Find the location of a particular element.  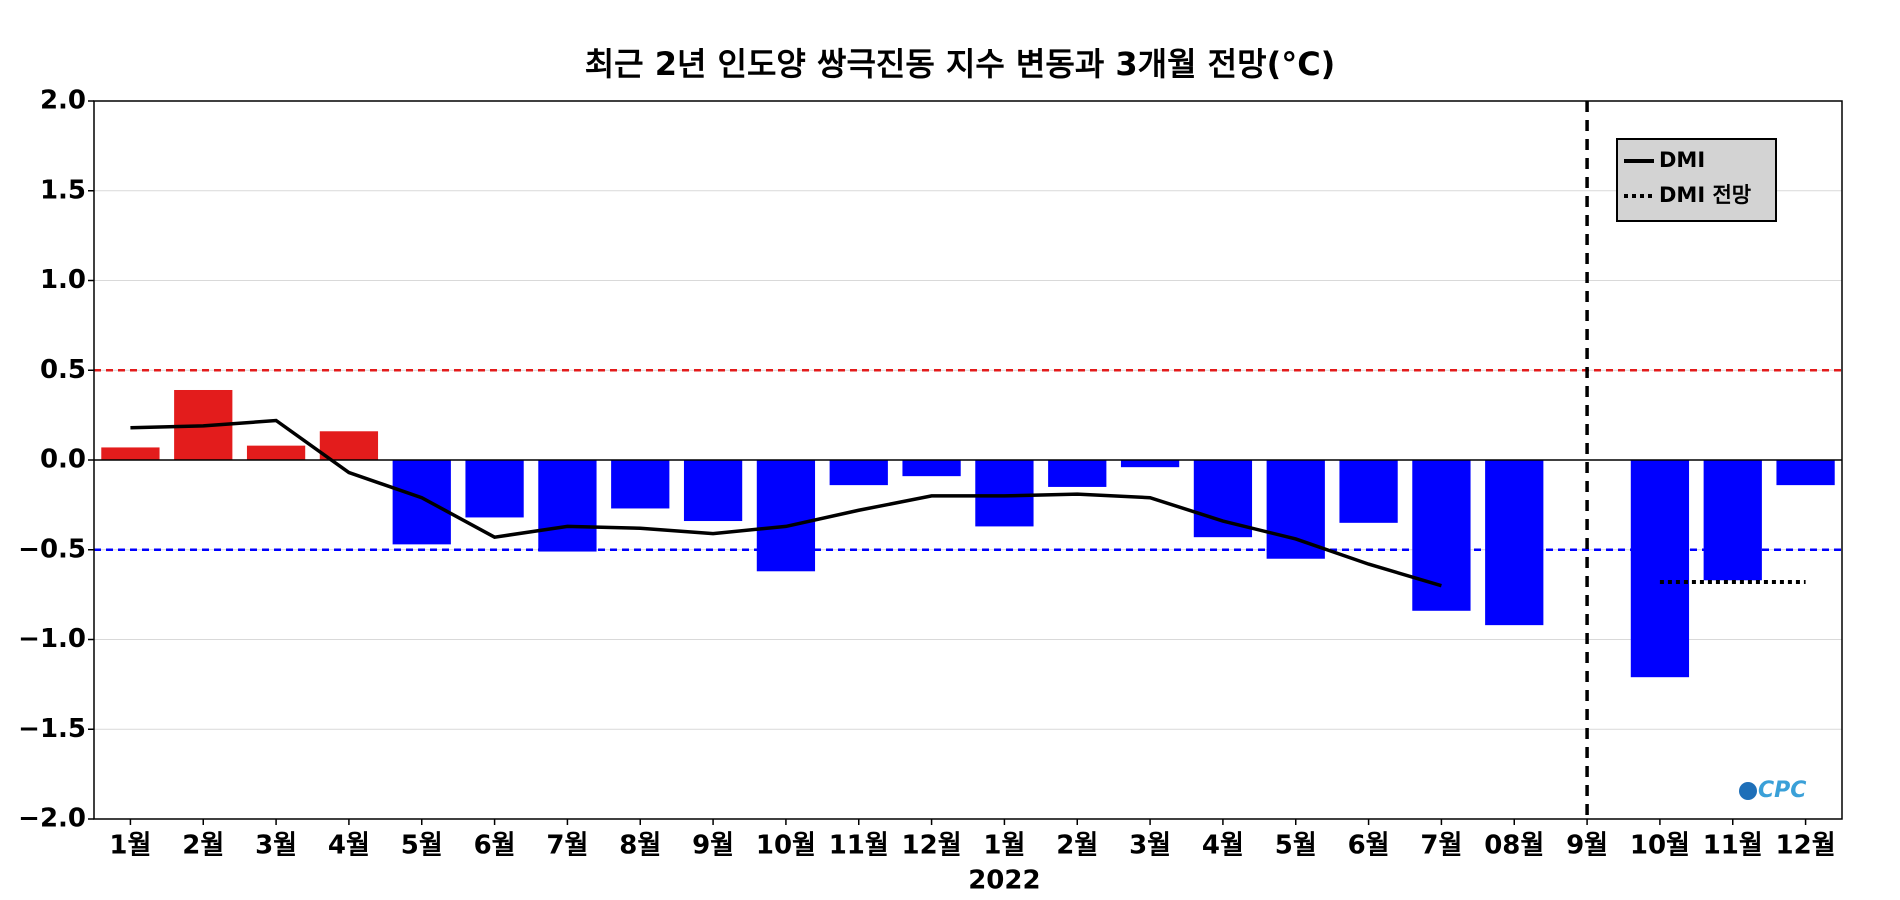

y-tick-label: 0.5 is located at coordinates (63, 370).